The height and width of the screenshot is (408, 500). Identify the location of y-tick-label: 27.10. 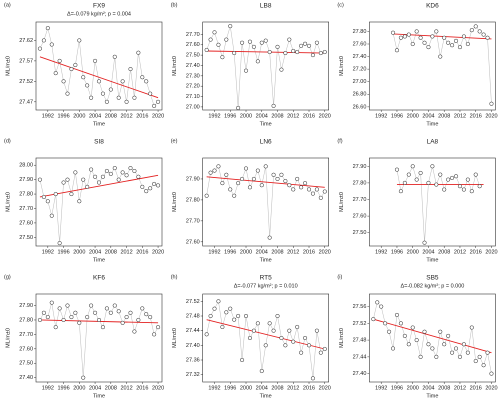
(193, 97).